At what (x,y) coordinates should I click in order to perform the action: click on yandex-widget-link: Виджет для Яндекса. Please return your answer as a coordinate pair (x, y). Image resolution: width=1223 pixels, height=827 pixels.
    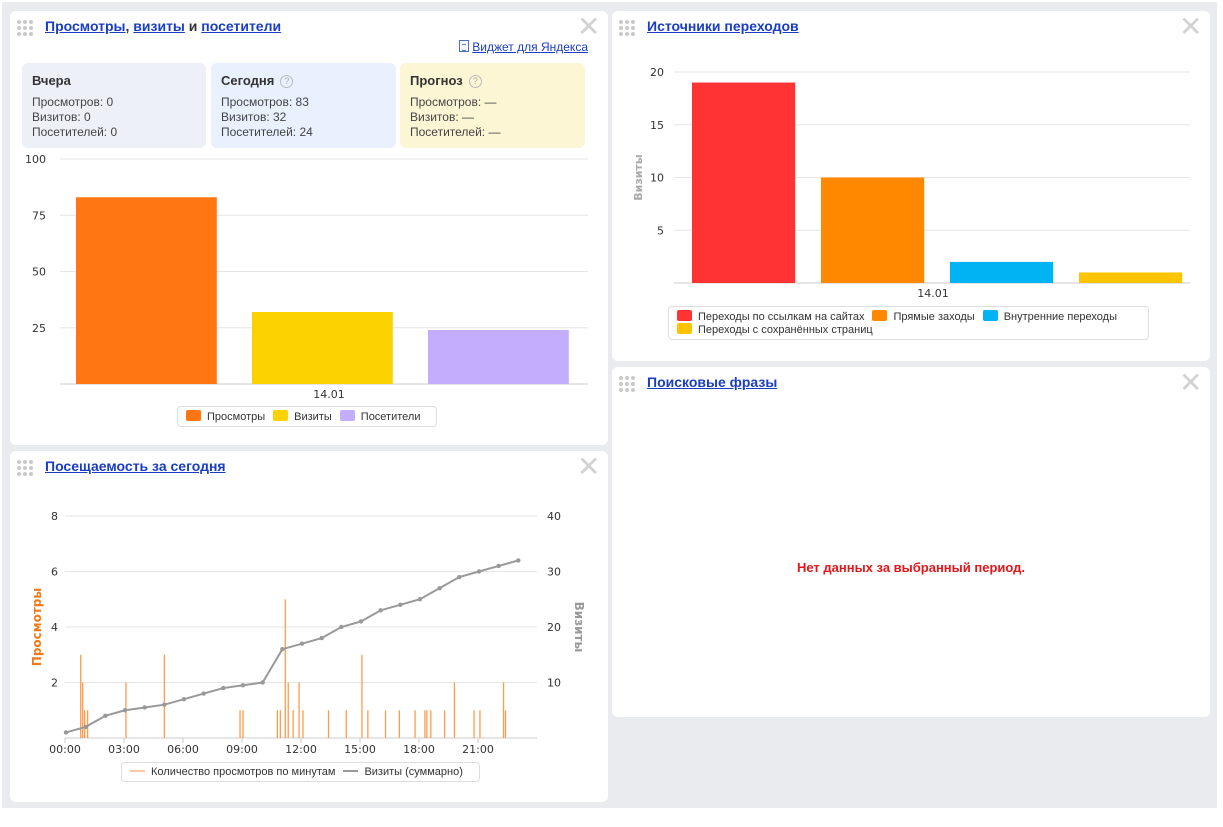
    Looking at the image, I should click on (523, 47).